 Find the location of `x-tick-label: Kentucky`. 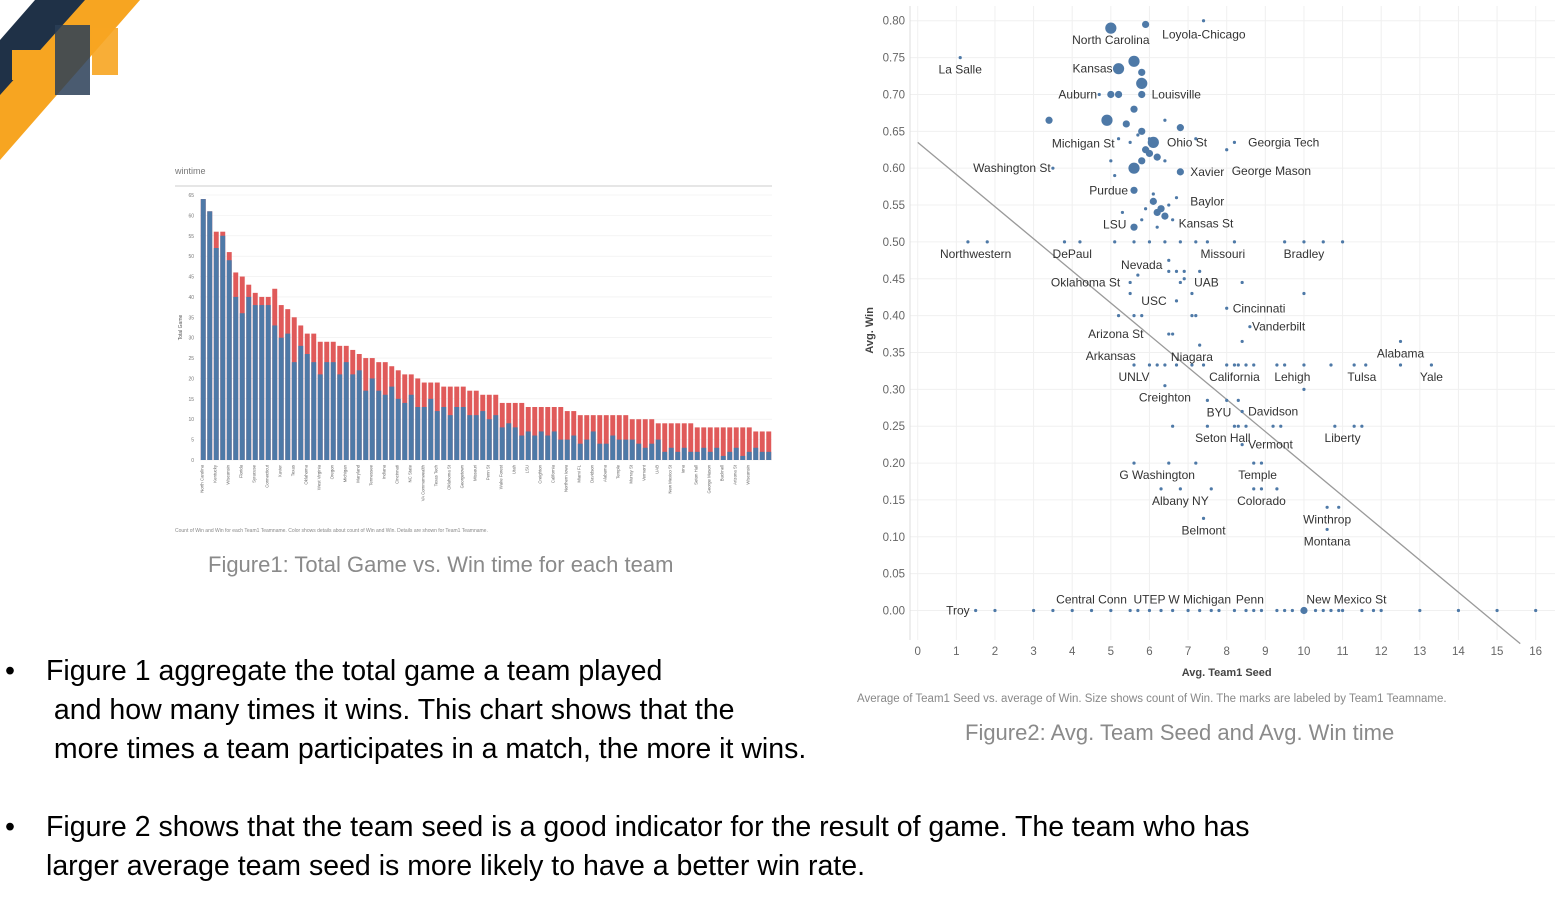

x-tick-label: Kentucky is located at coordinates (214, 473).